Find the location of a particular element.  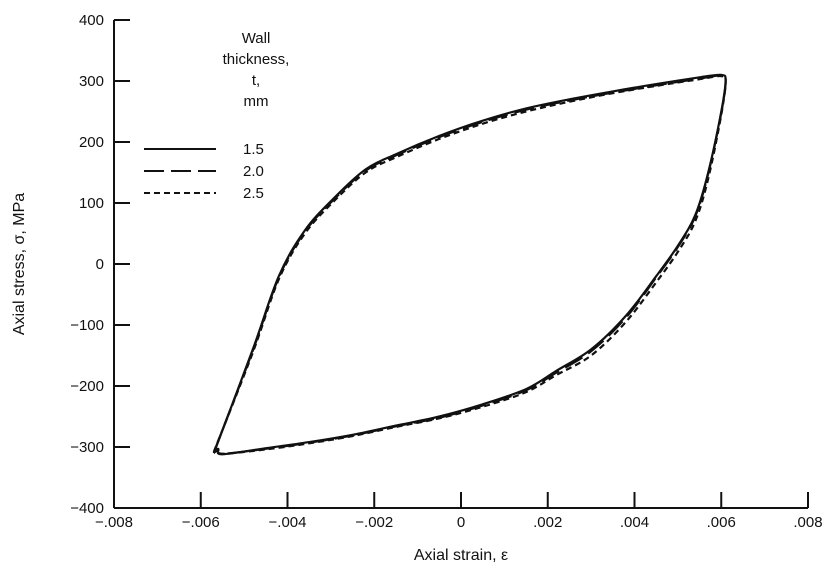

legend-label: 2.0 is located at coordinates (253, 171).